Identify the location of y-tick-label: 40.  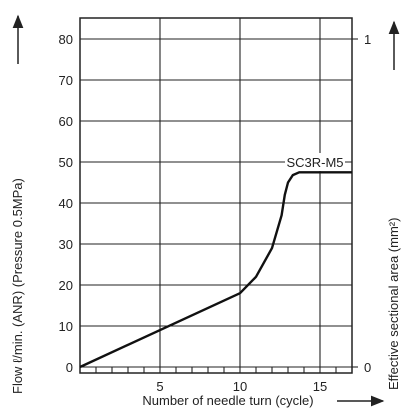
(66, 203).